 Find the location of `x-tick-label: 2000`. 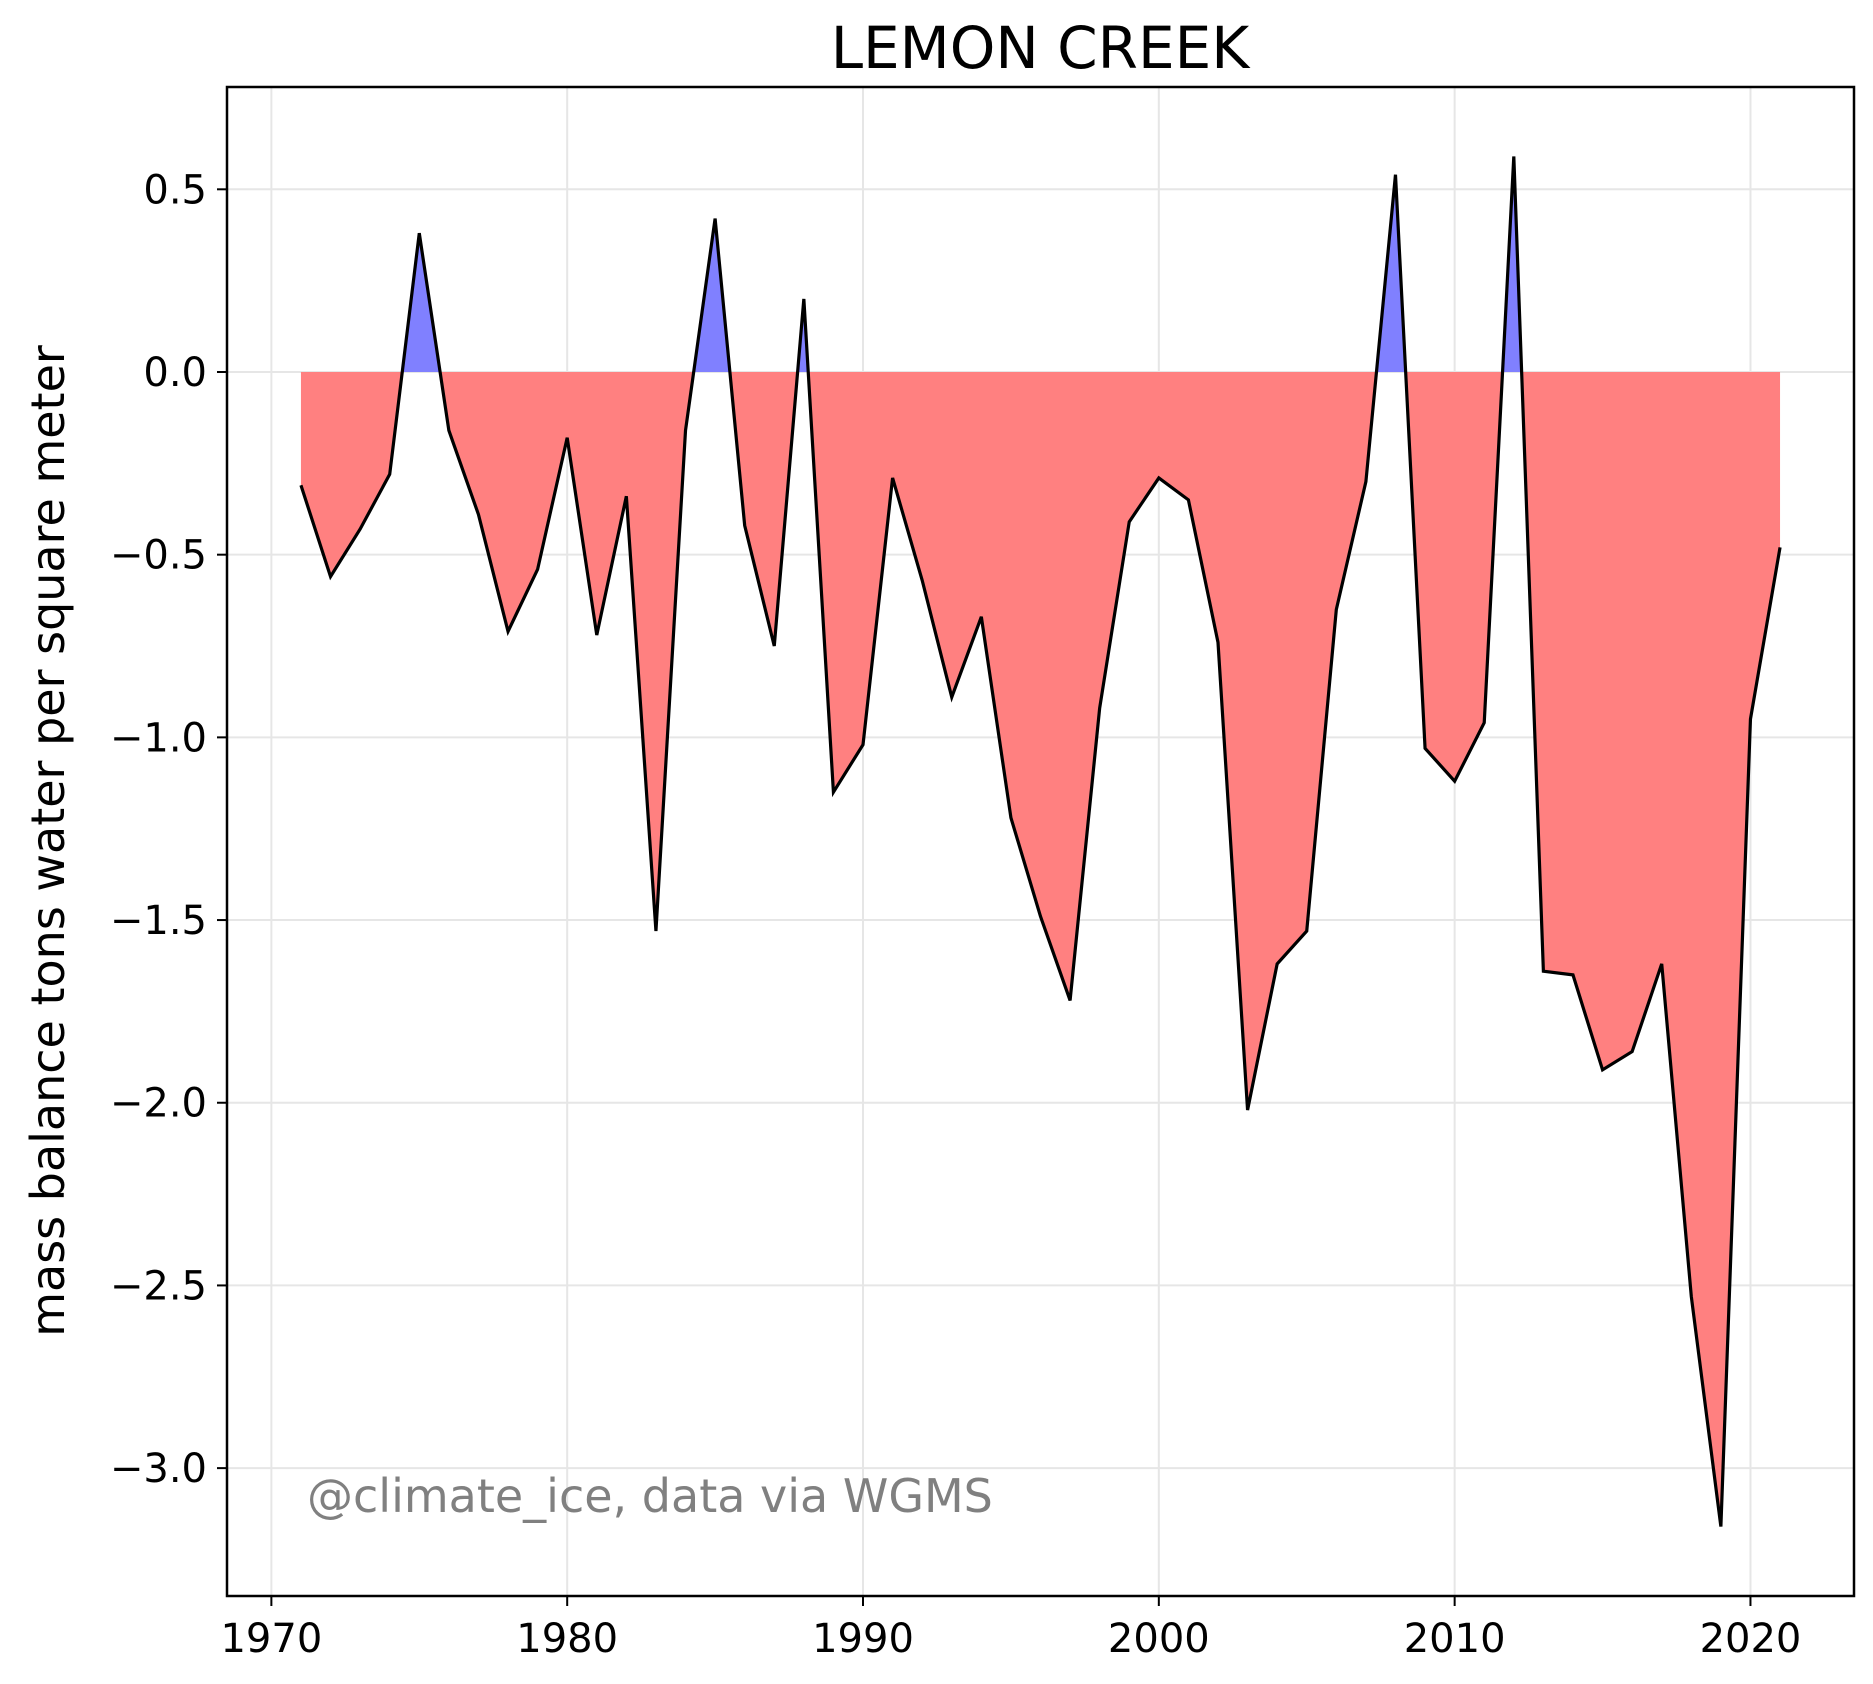

x-tick-label: 2000 is located at coordinates (1159, 1639).